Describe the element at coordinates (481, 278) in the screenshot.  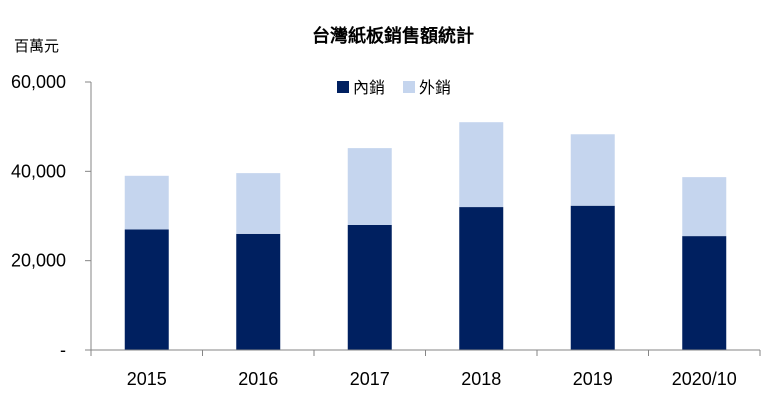
I see `bar-domestic-2018` at that location.